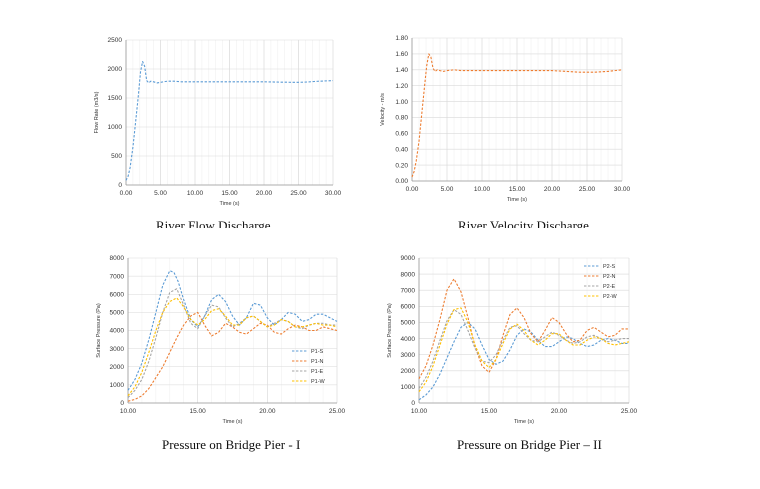 The height and width of the screenshot is (489, 760). I want to click on legend: P2-S P2-N P2-E P2-W, so click(601, 282).